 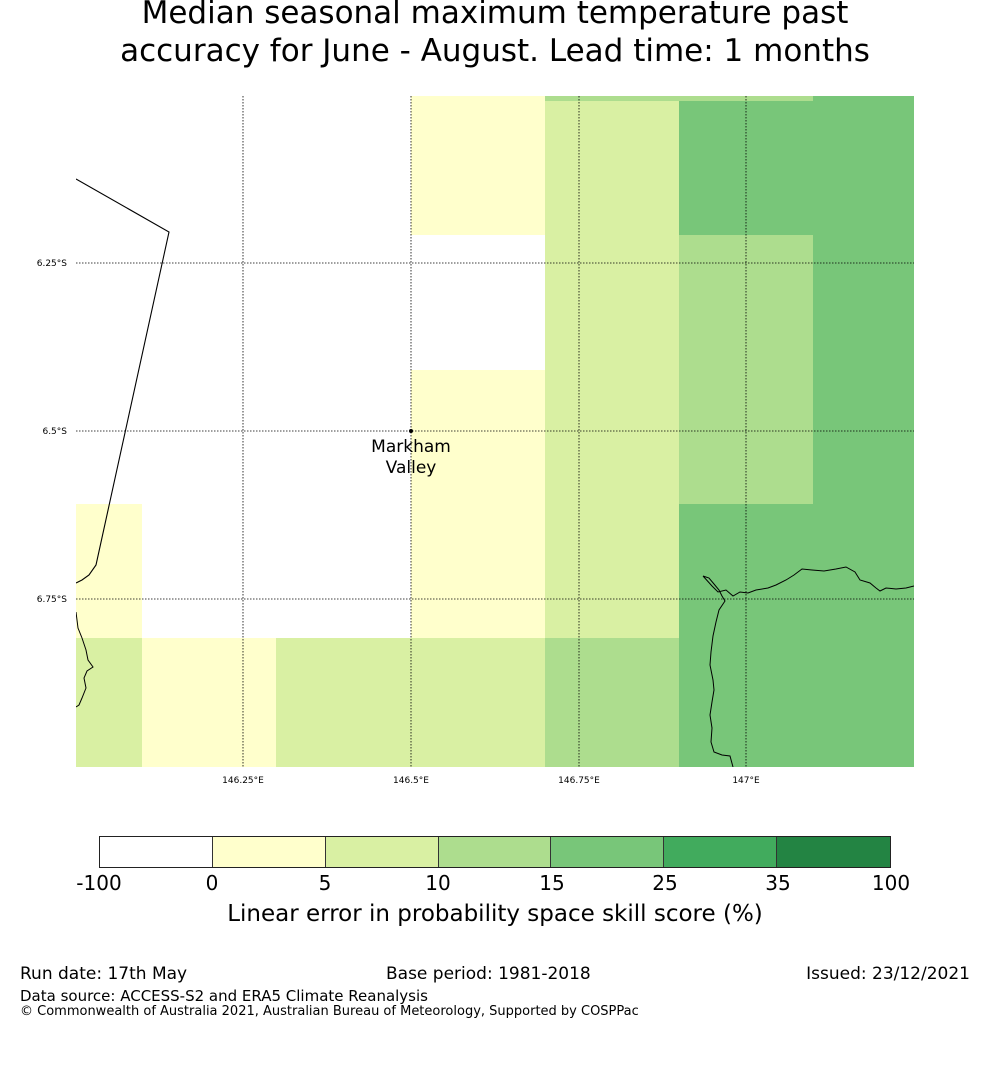 What do you see at coordinates (891, 883) in the screenshot?
I see `colorbar-tick: 100` at bounding box center [891, 883].